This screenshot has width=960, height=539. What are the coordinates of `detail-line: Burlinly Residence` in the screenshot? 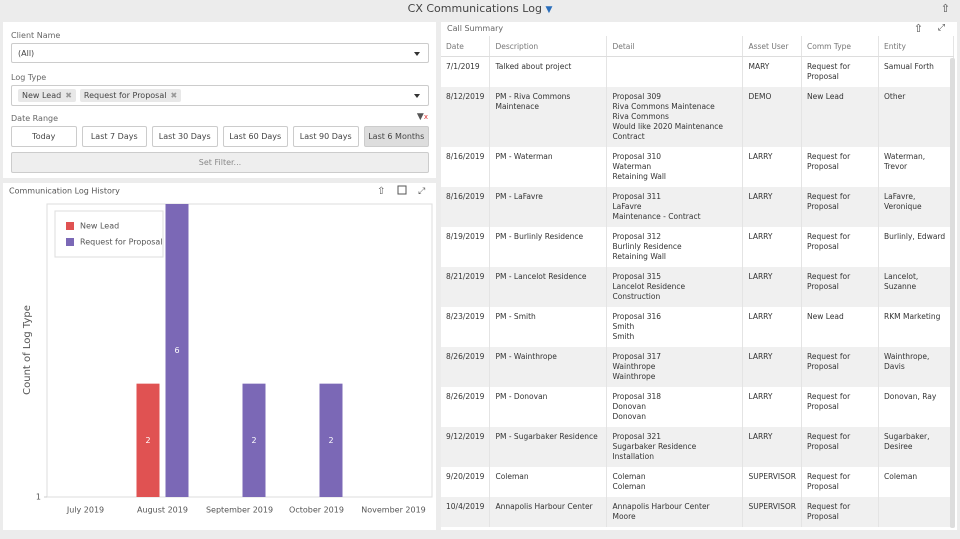 It's located at (647, 246).